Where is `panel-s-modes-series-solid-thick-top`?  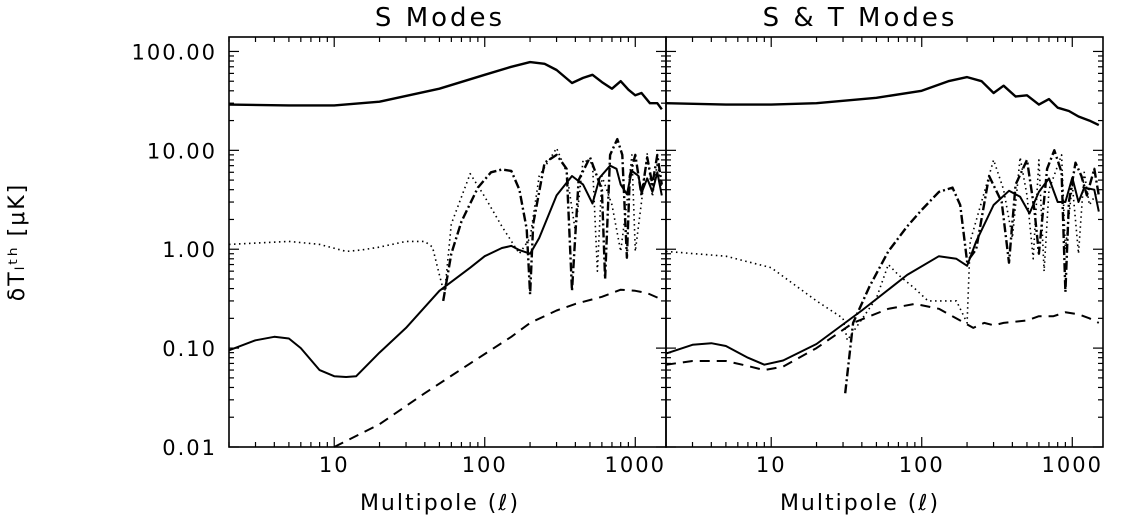
panel-s-modes-series-solid-thick-top is located at coordinates (445, 85).